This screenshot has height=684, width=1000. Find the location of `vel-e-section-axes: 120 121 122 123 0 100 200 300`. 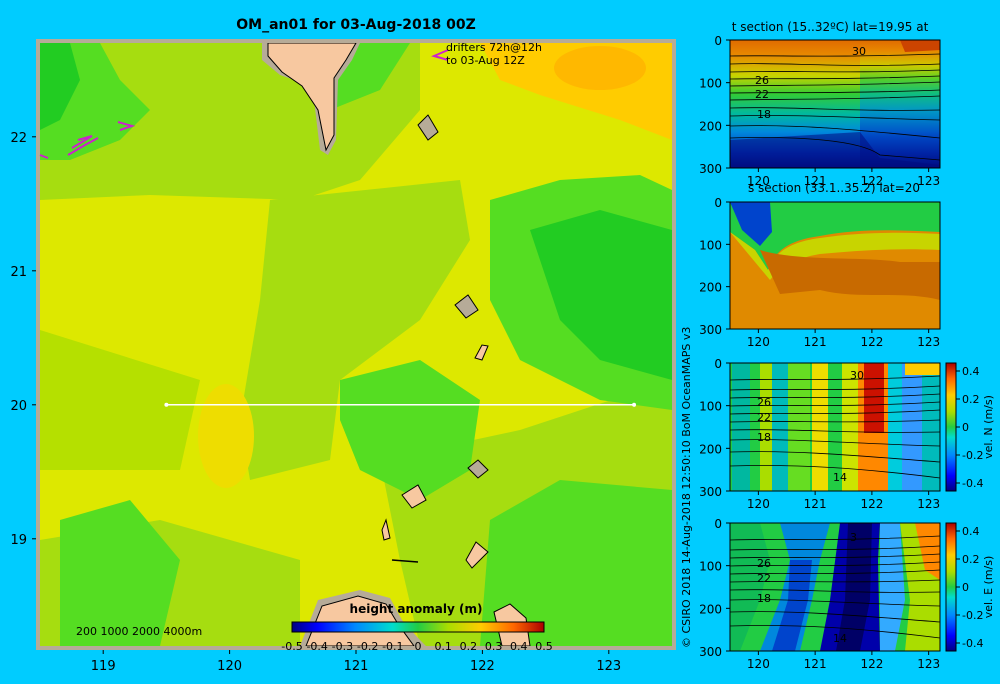

vel-e-section-axes: 120 121 122 123 0 100 200 300 is located at coordinates (819, 594).